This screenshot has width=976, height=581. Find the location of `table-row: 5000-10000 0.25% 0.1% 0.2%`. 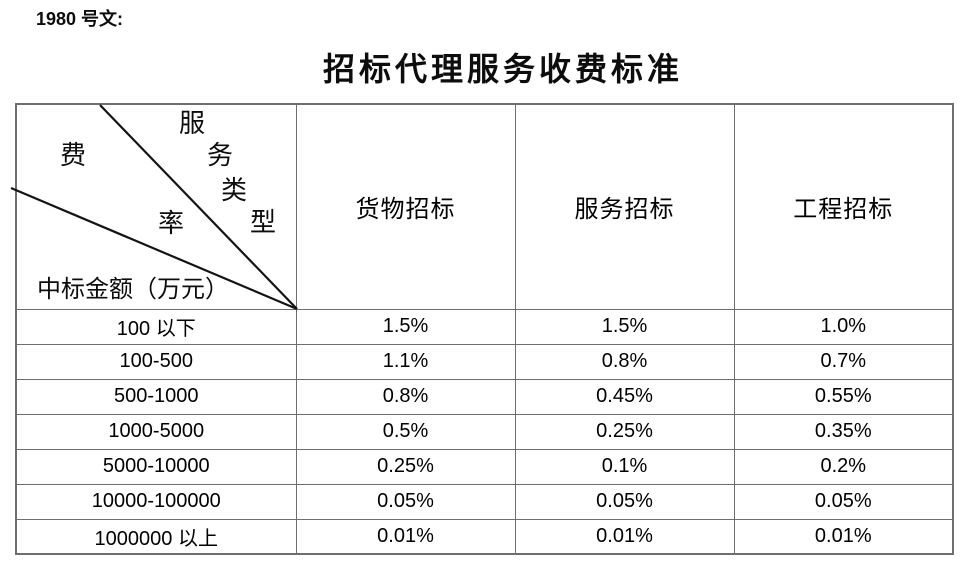

table-row: 5000-10000 0.25% 0.1% 0.2% is located at coordinates (484, 466).